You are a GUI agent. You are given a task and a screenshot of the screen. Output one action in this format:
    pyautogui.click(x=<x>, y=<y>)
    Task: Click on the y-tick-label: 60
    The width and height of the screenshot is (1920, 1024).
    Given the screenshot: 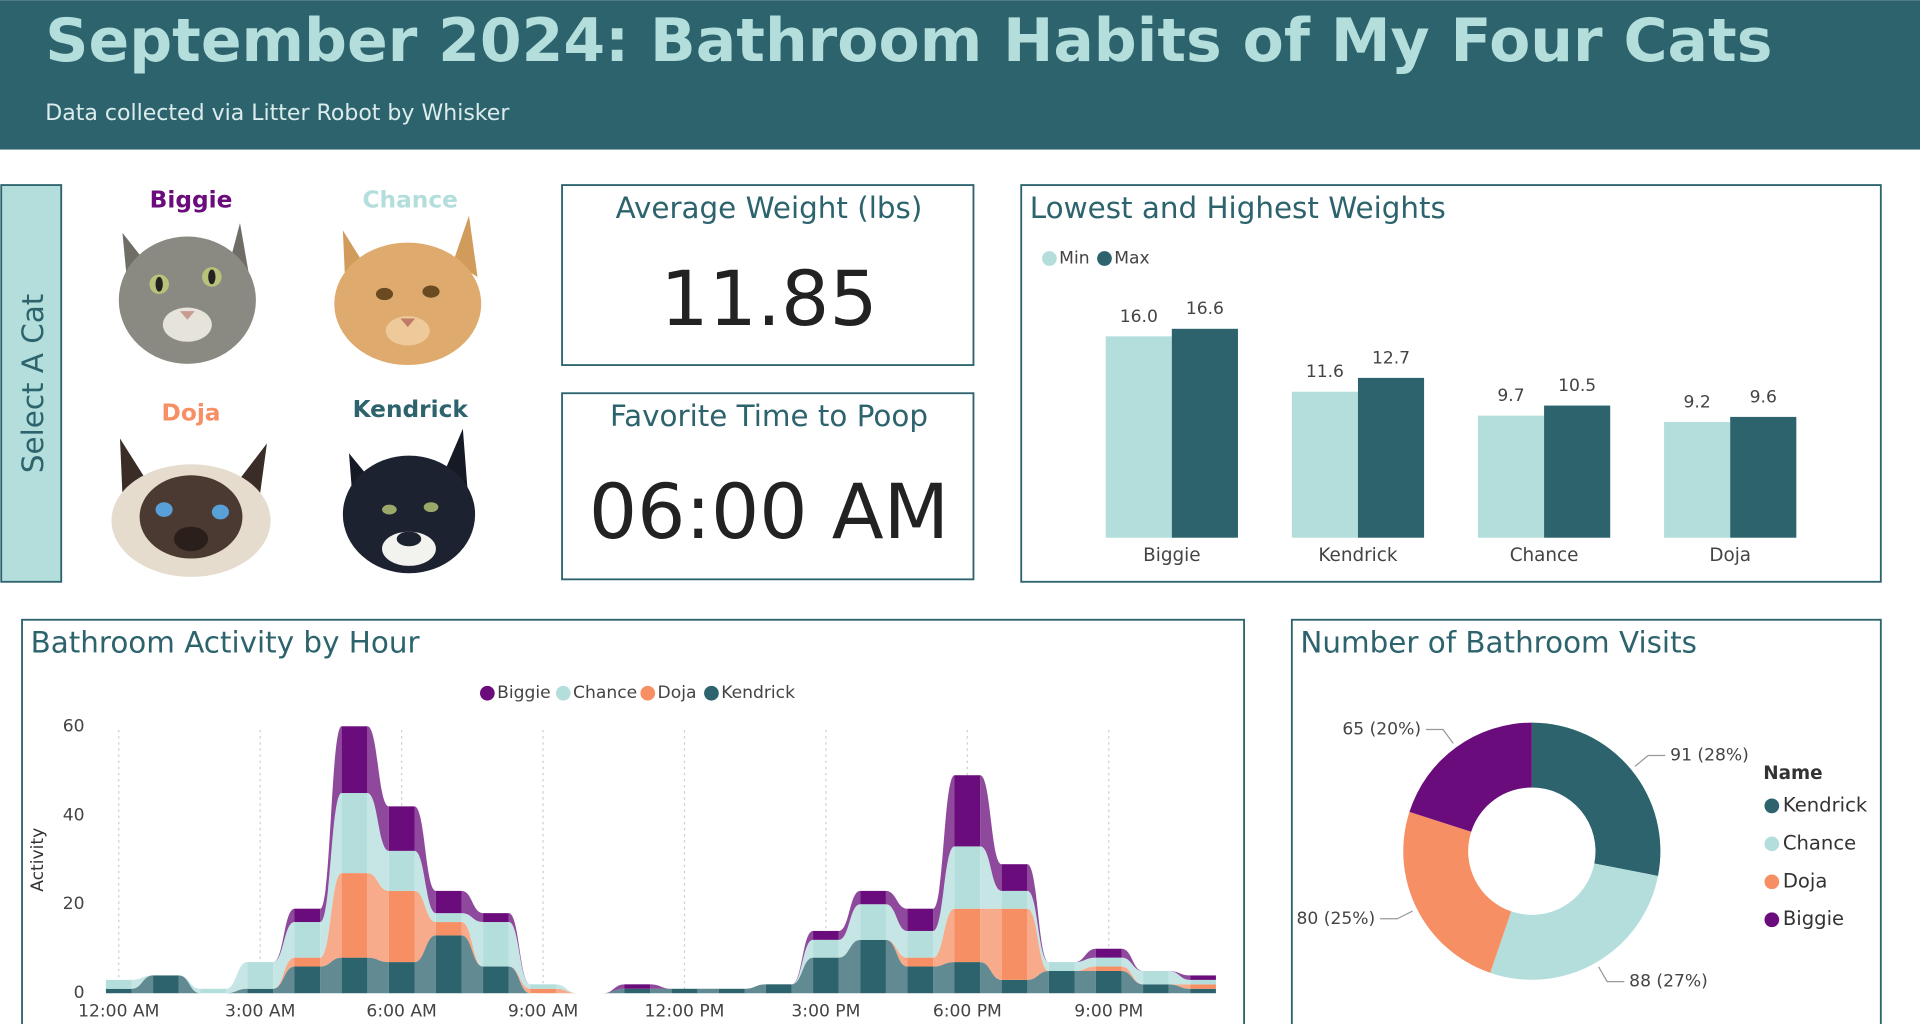 What is the action you would take?
    pyautogui.click(x=74, y=726)
    